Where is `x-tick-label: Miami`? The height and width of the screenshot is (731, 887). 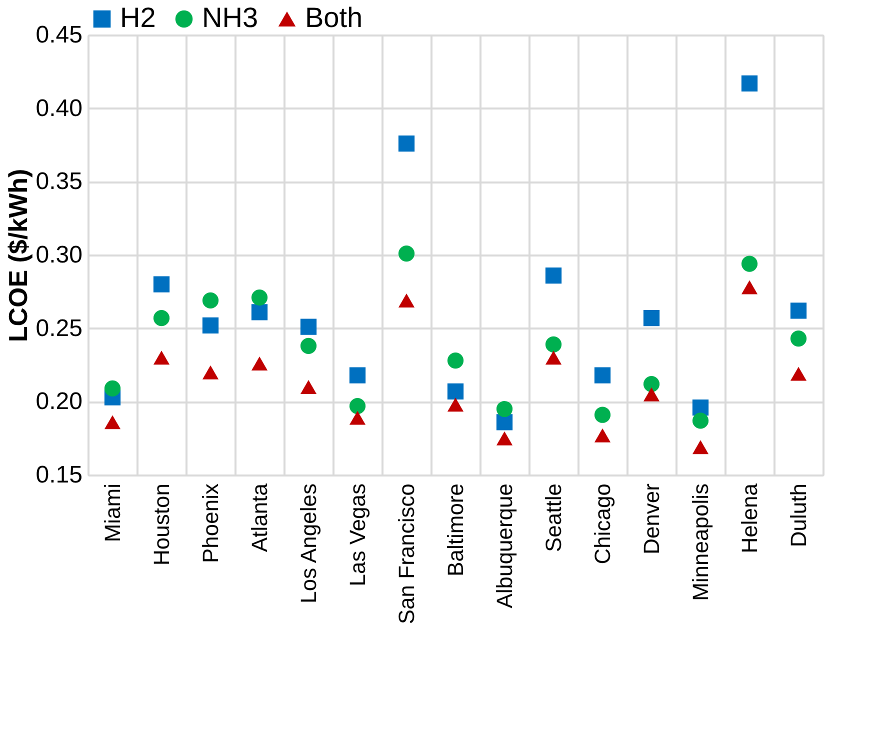 x-tick-label: Miami is located at coordinates (112, 513).